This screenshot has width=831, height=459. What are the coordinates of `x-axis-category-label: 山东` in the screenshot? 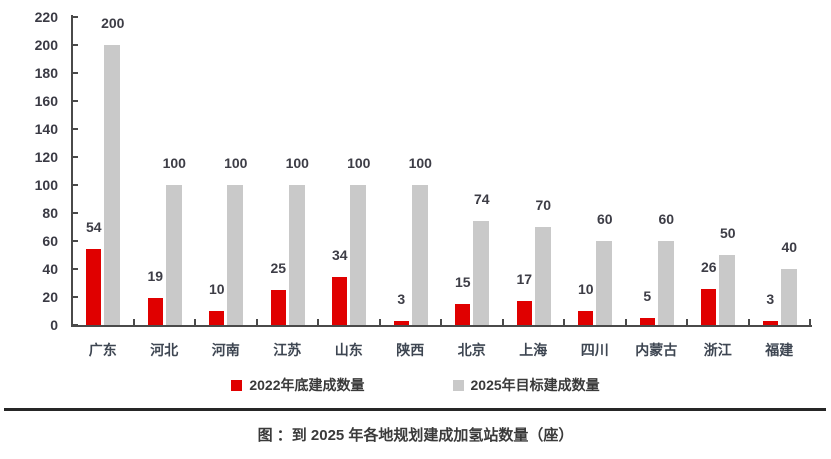 It's located at (348, 350).